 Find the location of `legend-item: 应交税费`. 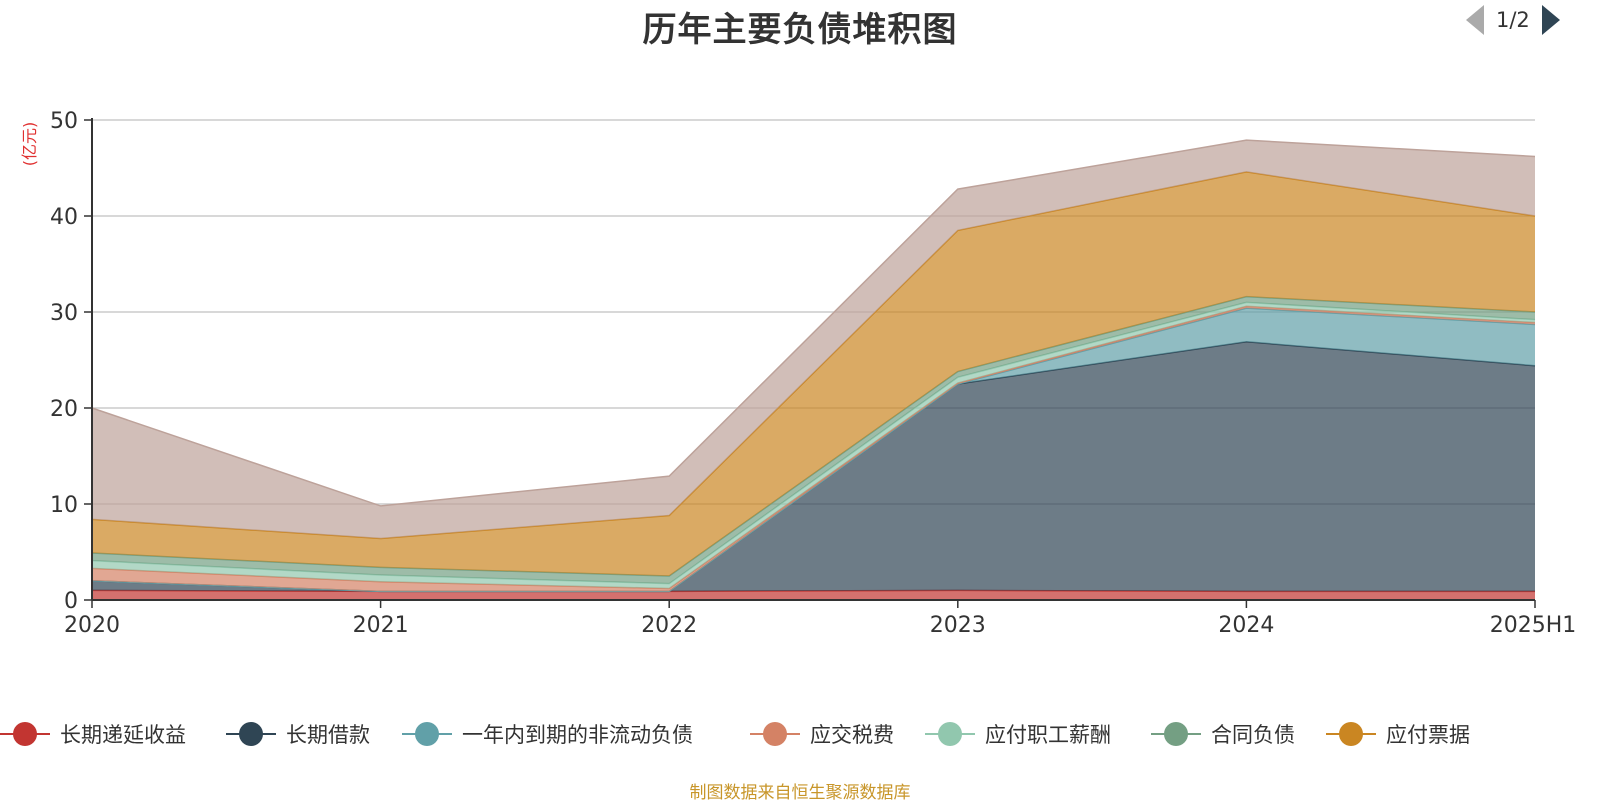

legend-item: 应交税费 is located at coordinates (822, 734).